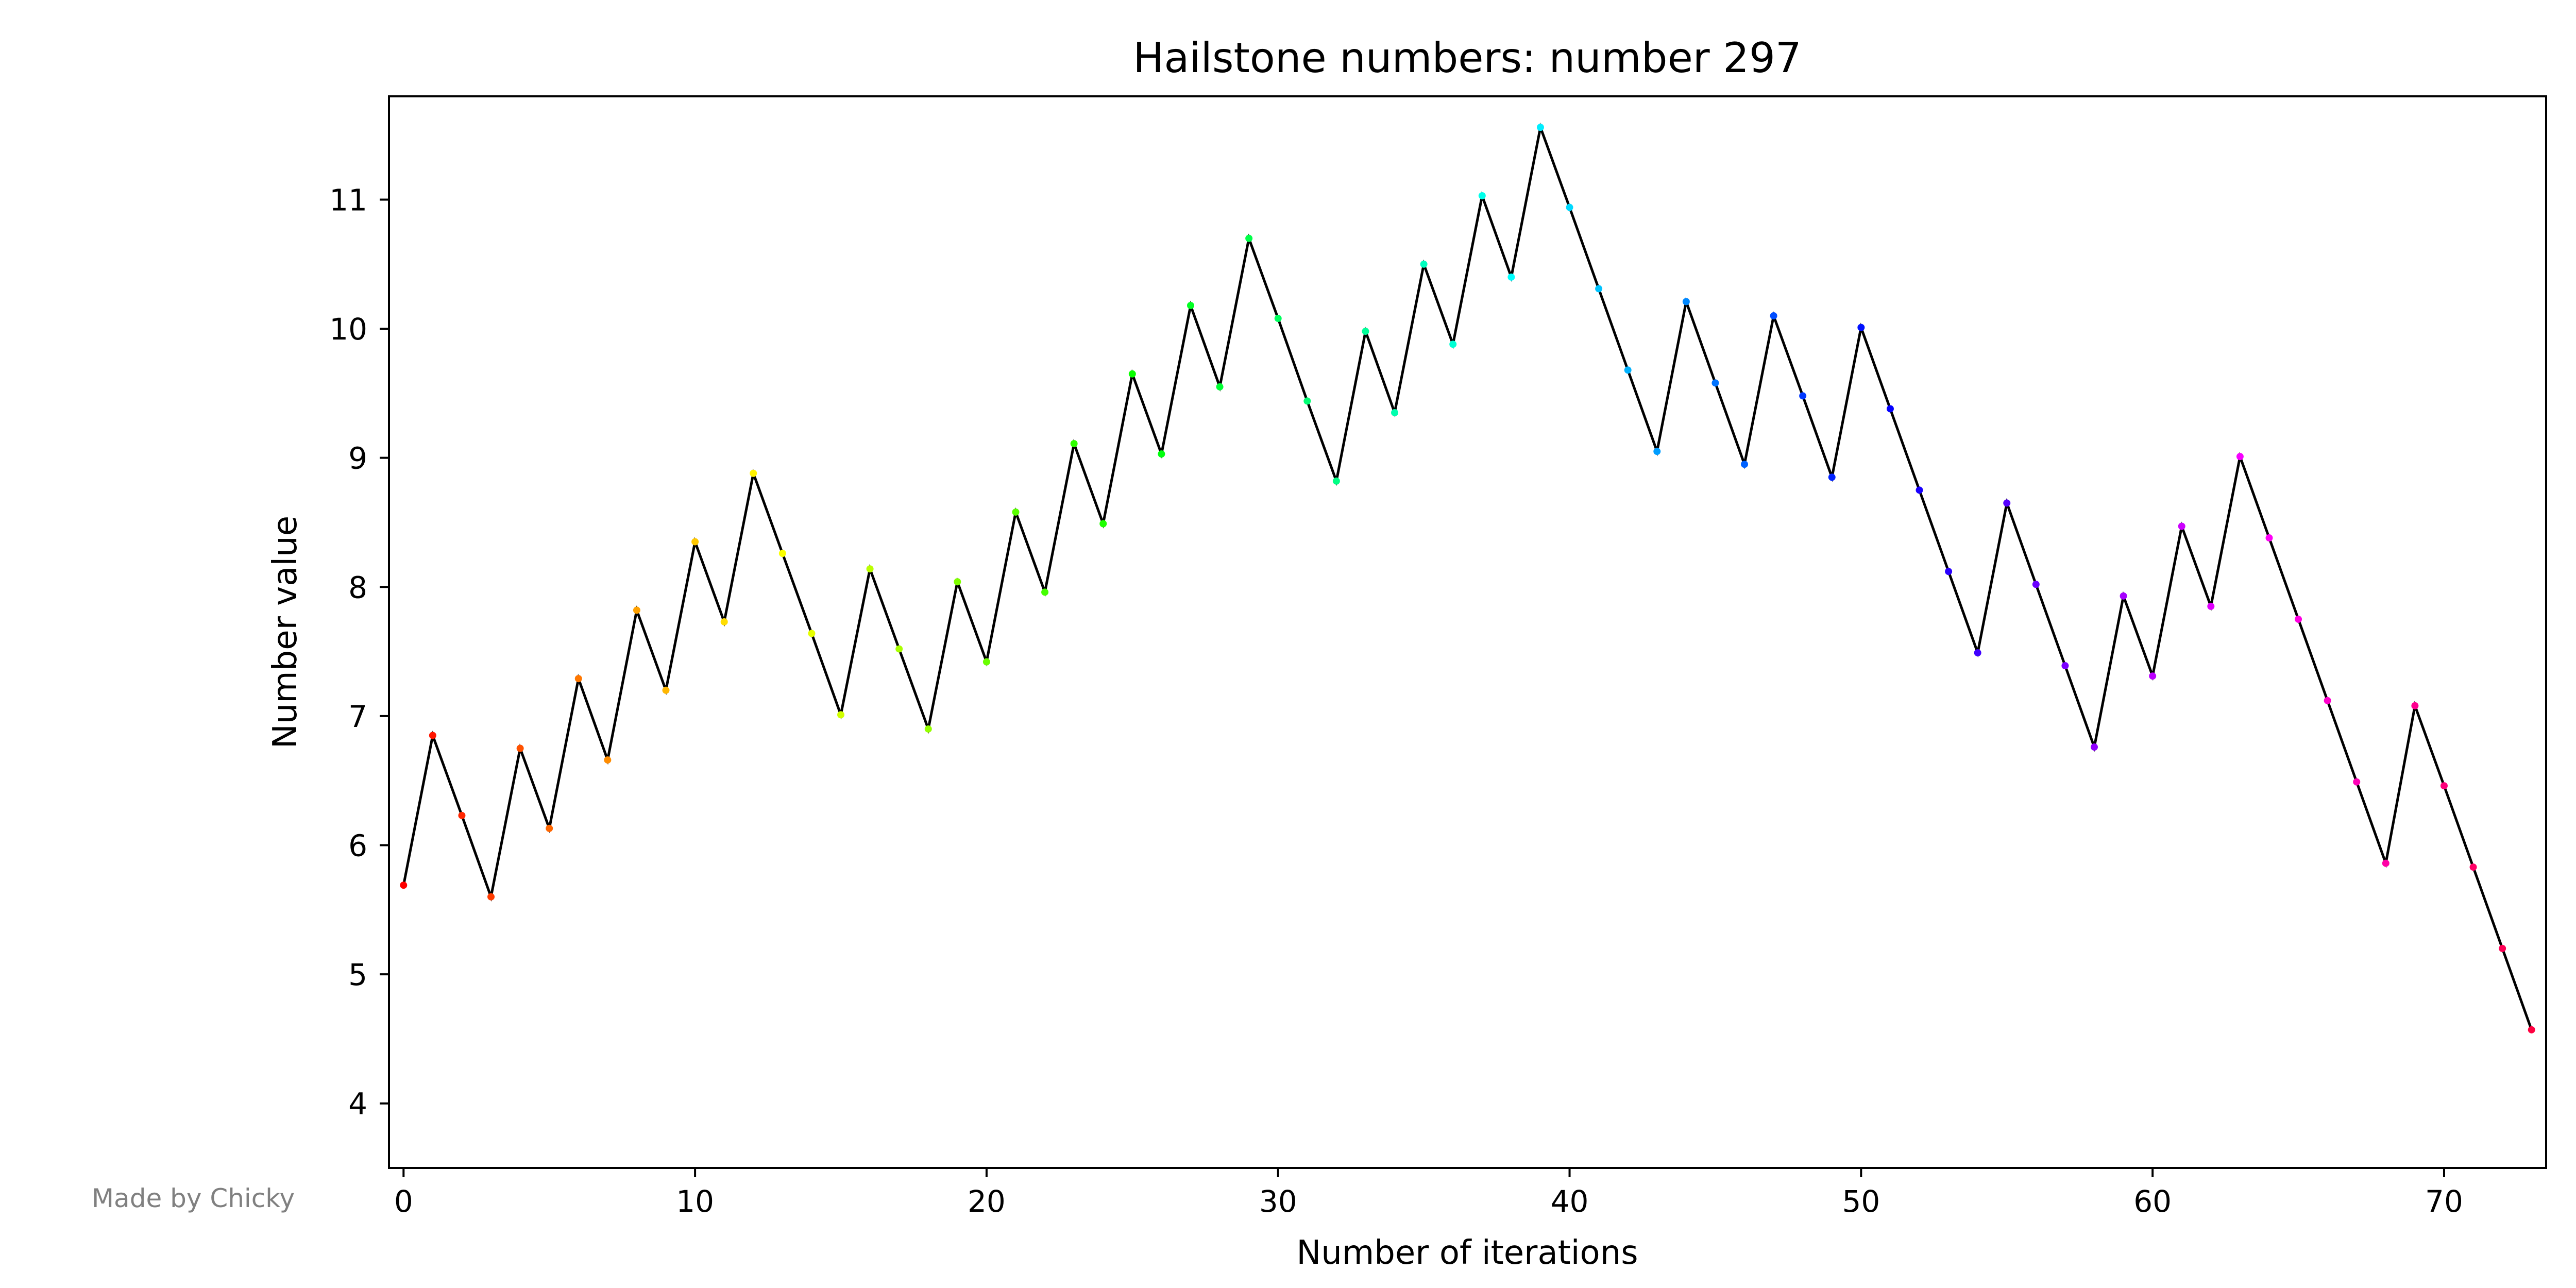 This screenshot has width=2576, height=1288. Describe the element at coordinates (193, 1198) in the screenshot. I see `credit-text: Made by Chicky` at that location.